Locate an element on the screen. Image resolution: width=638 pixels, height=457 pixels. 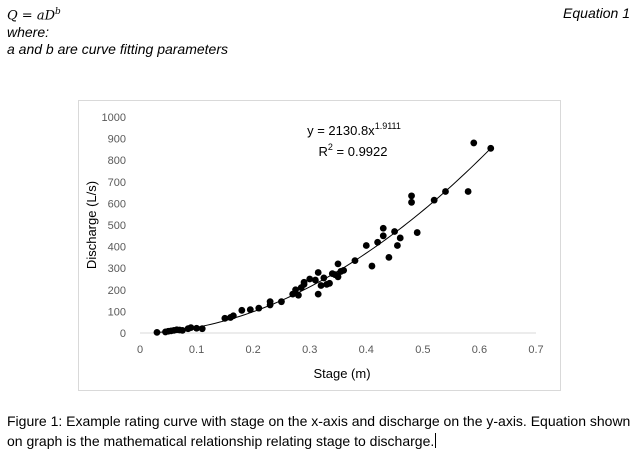
x-tick-label: 0 is located at coordinates (140, 350).